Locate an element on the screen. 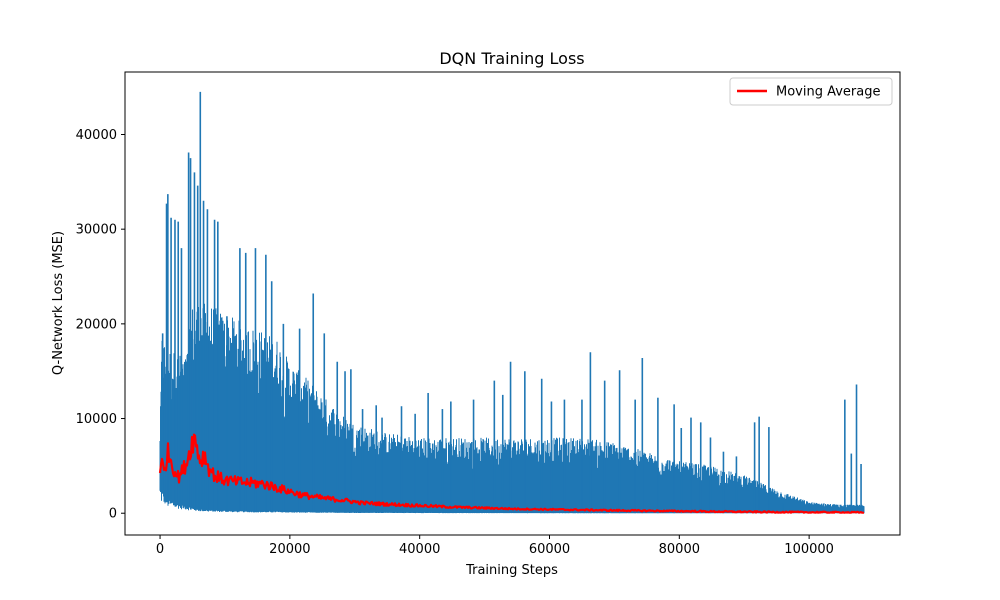 The image size is (1000, 600). y-tick-label: 20000 is located at coordinates (96, 324).